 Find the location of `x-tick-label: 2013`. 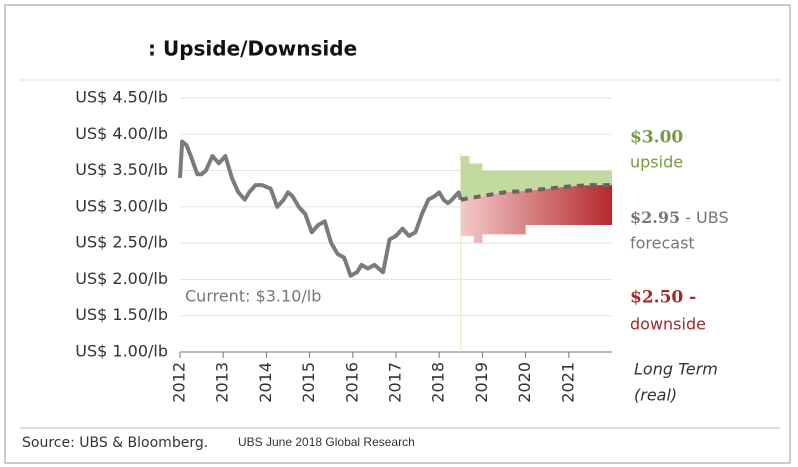

x-tick-label: 2013 is located at coordinates (222, 382).